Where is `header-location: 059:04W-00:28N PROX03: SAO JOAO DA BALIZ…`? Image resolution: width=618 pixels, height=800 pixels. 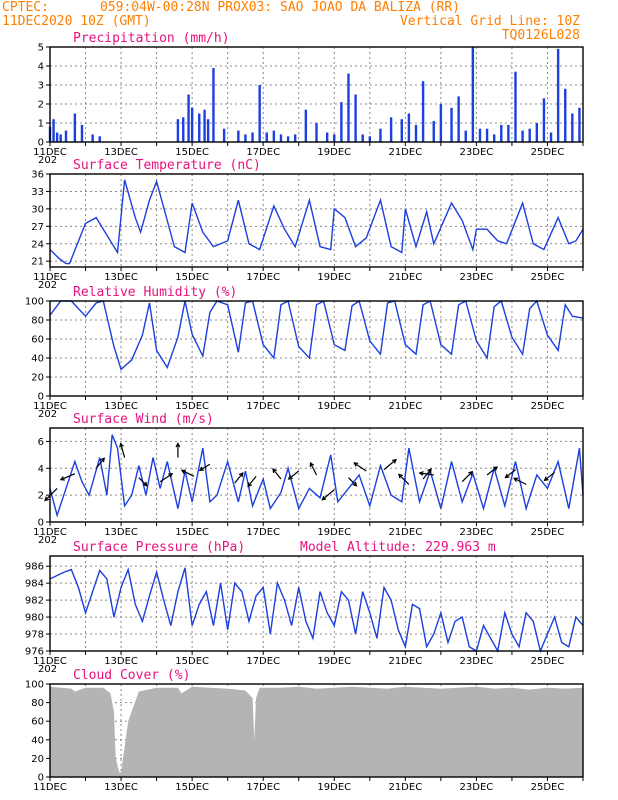
header-location: 059:04W-00:28N PROX03: SAO JOAO DA BALIZ… is located at coordinates (280, 7).